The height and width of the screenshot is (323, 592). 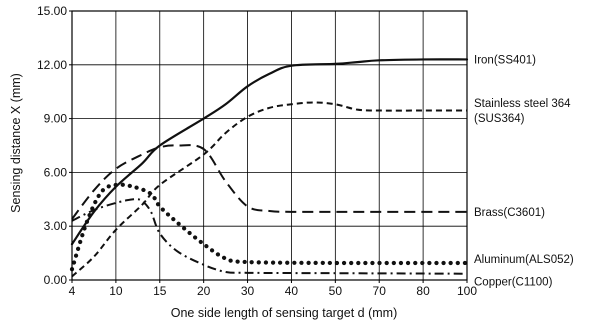 What do you see at coordinates (524, 260) in the screenshot?
I see `series-label-aluminum-als052: Aluminum(ALS052)` at bounding box center [524, 260].